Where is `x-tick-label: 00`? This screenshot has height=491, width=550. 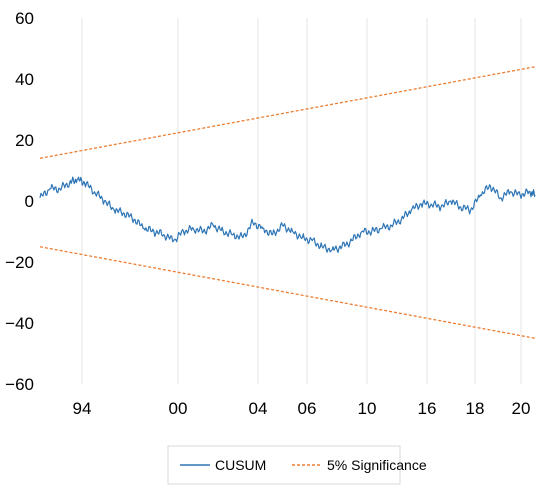 x-tick-label: 00 is located at coordinates (178, 408).